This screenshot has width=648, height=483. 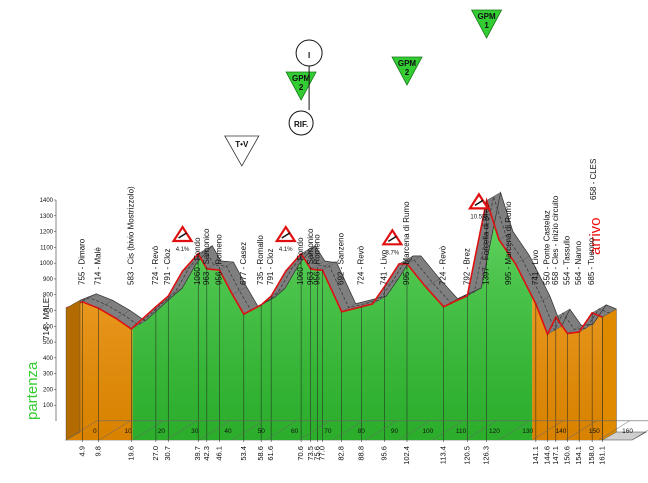 I want to click on x-tick-label: 160, so click(x=627, y=431).